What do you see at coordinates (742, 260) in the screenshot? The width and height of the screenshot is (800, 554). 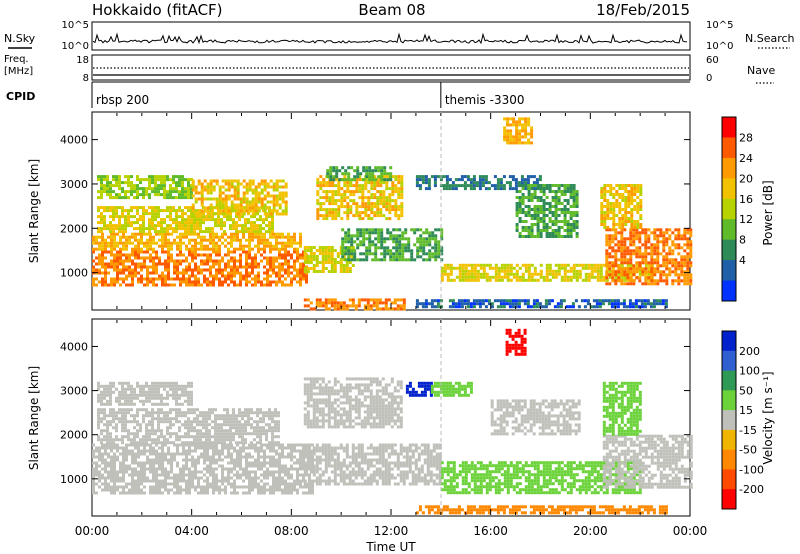 I see `colorbar-tick-label: 4` at bounding box center [742, 260].